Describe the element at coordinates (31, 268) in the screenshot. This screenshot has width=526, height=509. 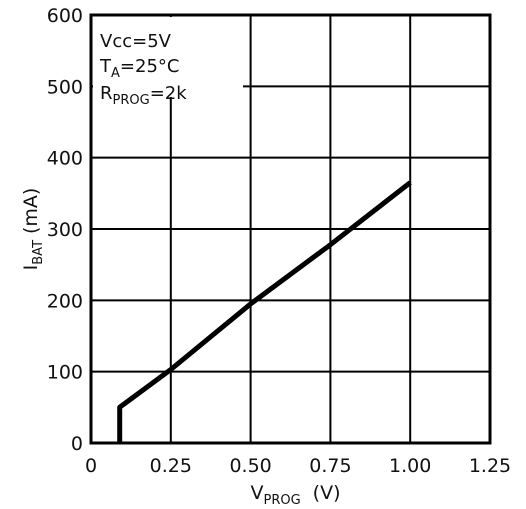
I see `y-axis-label-main: I` at that location.